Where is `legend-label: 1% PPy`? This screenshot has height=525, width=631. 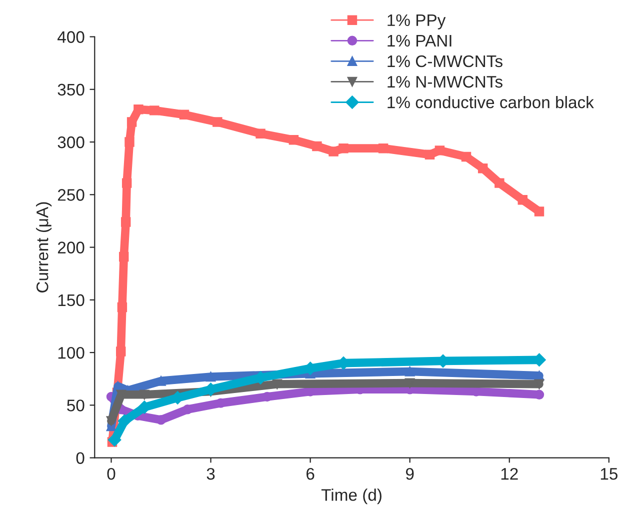
legend-label: 1% PPy is located at coordinates (417, 22).